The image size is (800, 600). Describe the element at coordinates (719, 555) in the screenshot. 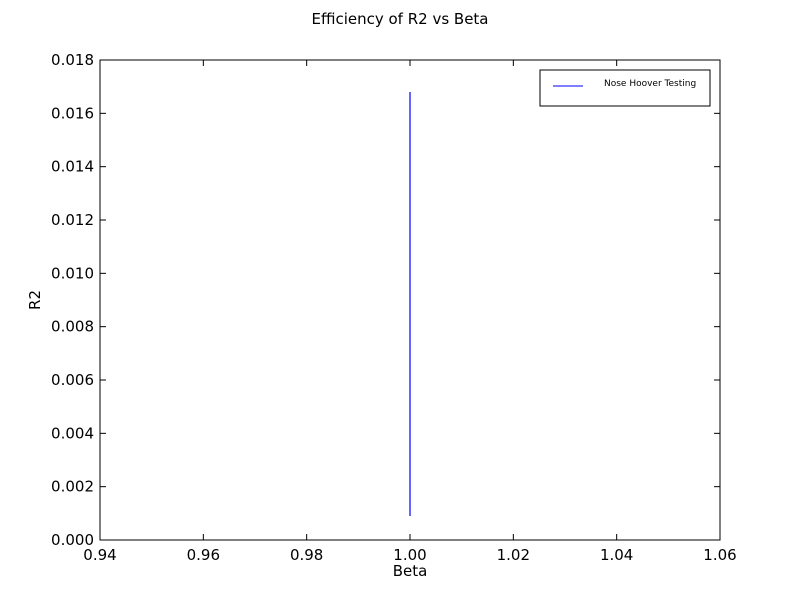

I see `x-tick-label: 1.06` at that location.